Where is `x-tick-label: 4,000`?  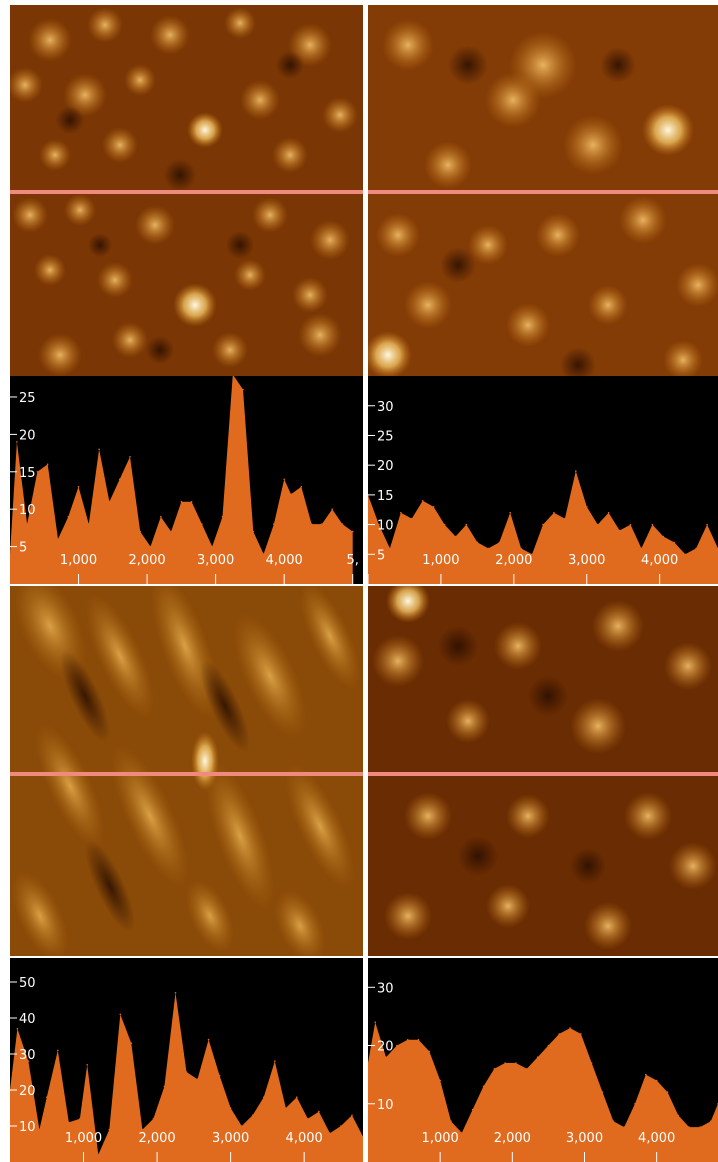 x-tick-label: 4,000 is located at coordinates (659, 560).